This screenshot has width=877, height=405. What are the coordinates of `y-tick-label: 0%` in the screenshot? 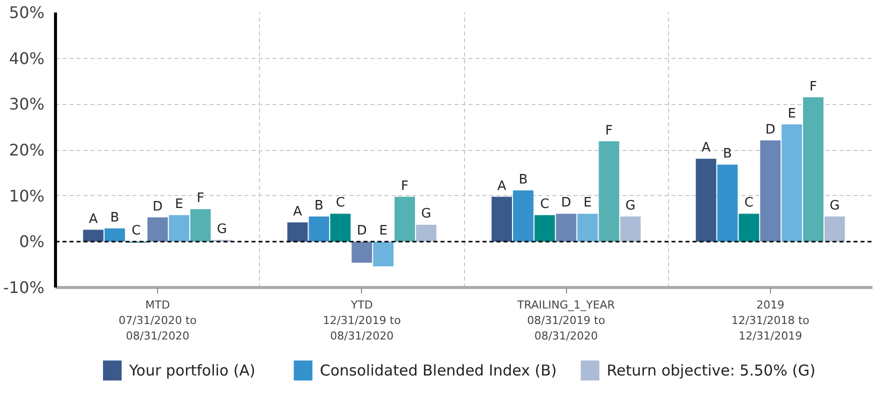 It's located at (32, 242).